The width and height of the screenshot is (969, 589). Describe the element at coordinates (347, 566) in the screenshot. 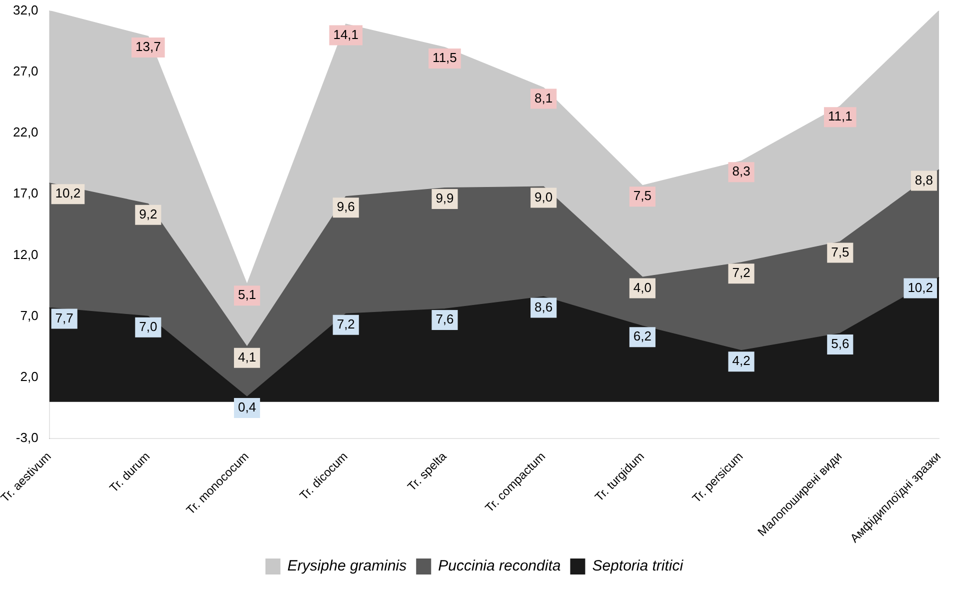

I see `legend-label: Erysiphe graminis` at that location.